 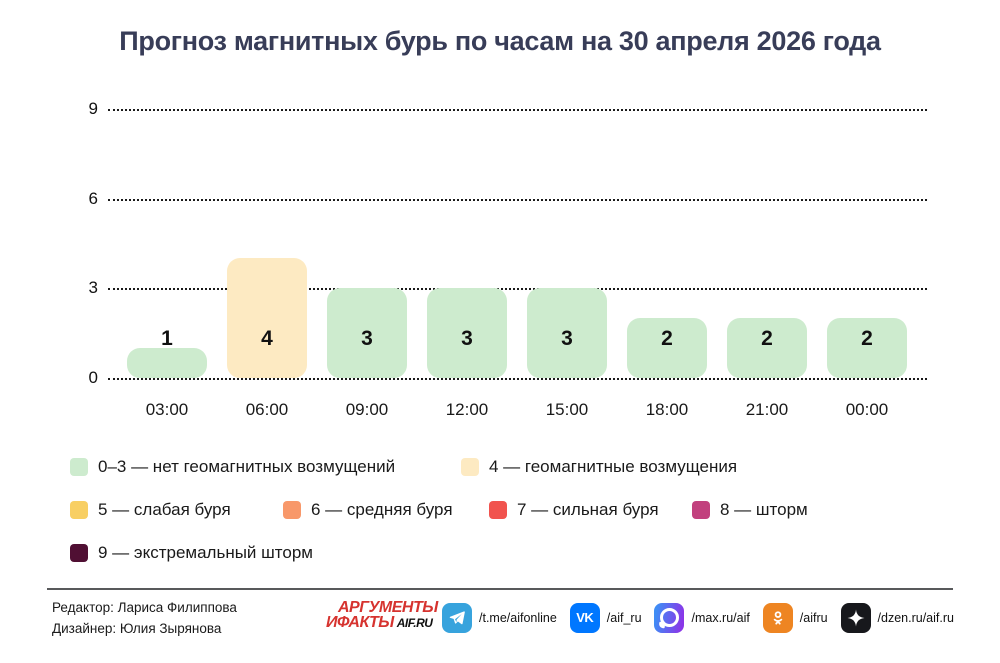 I want to click on bar-value-label: 4, so click(x=267, y=338).